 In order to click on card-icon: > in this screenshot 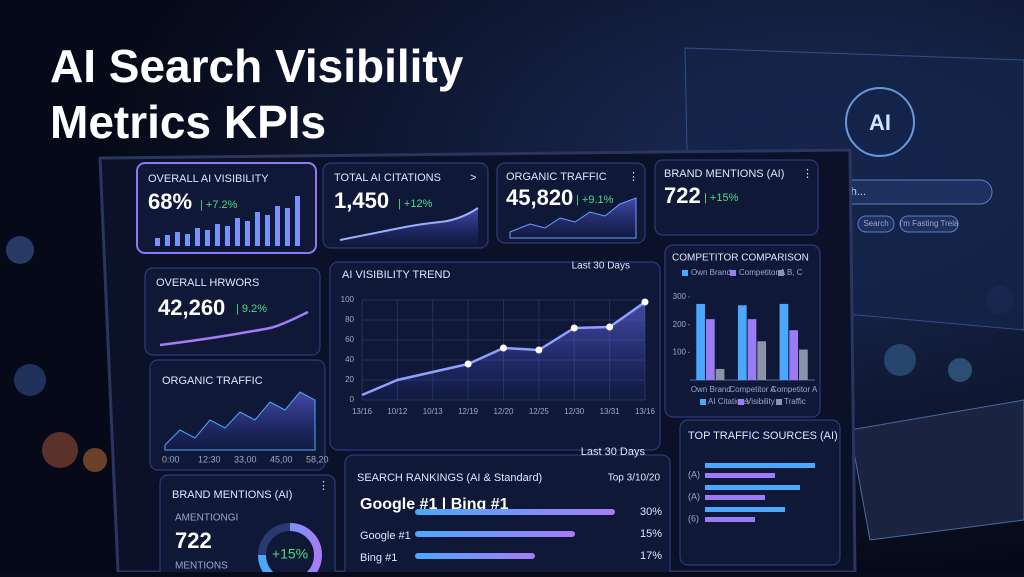, I will do `click(473, 178)`.